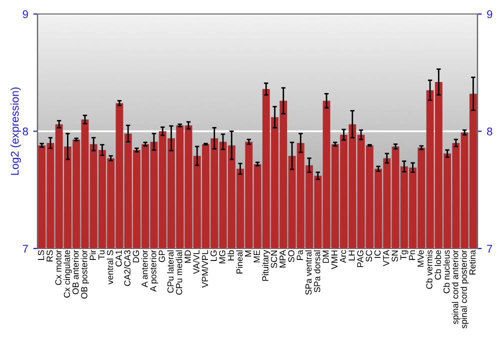 This screenshot has width=500, height=350. I want to click on x-tick-label: OB posterior, so click(85, 274).